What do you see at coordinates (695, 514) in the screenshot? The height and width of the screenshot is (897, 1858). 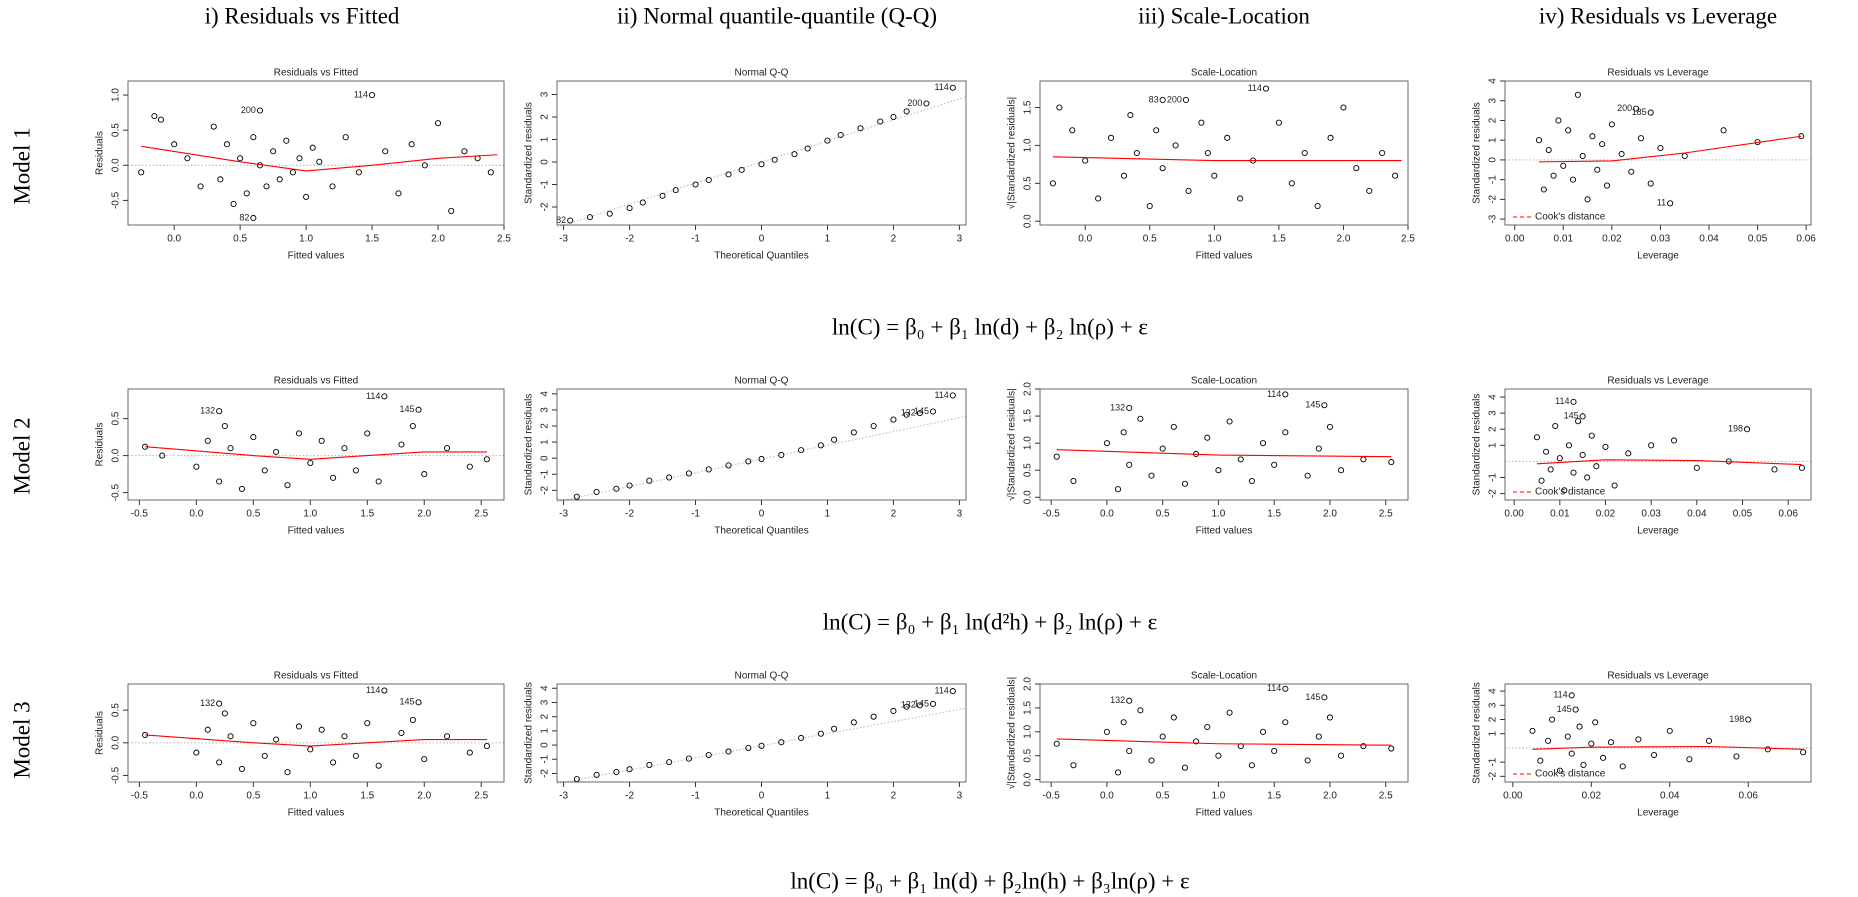 I see `x-tick-label: -1` at bounding box center [695, 514].